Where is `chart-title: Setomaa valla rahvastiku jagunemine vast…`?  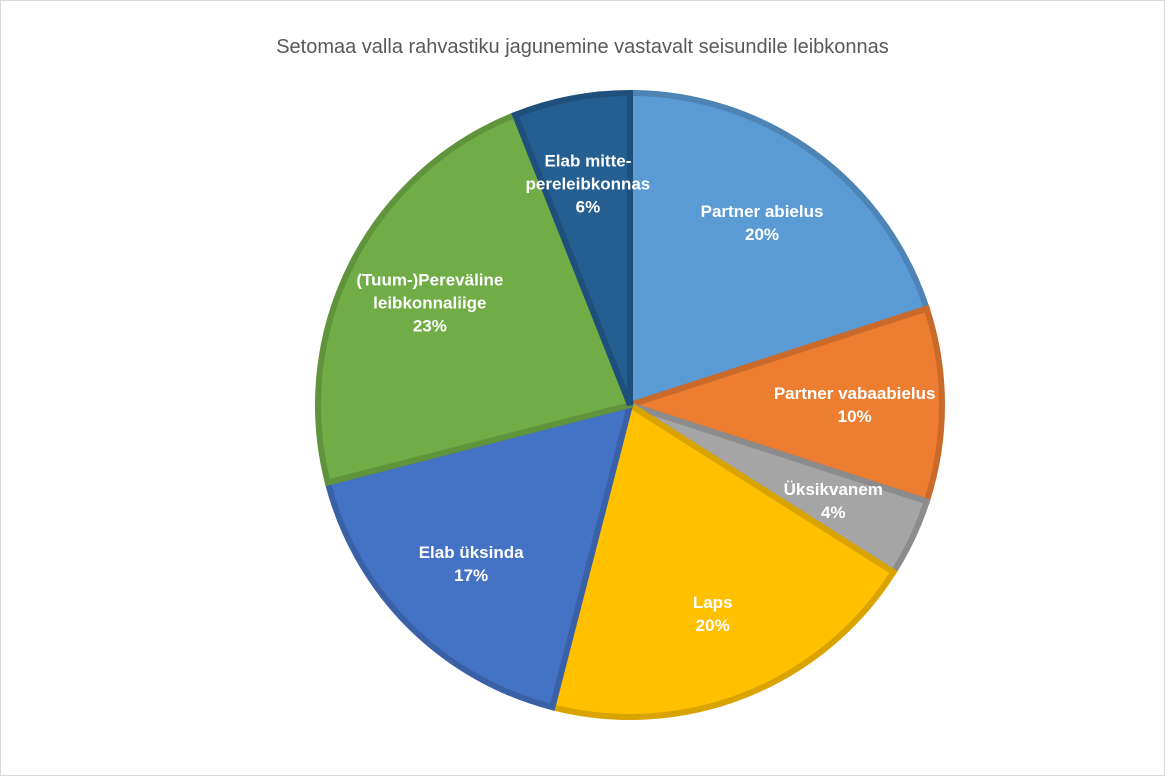
chart-title: Setomaa valla rahvastiku jagunemine vast… is located at coordinates (582, 47).